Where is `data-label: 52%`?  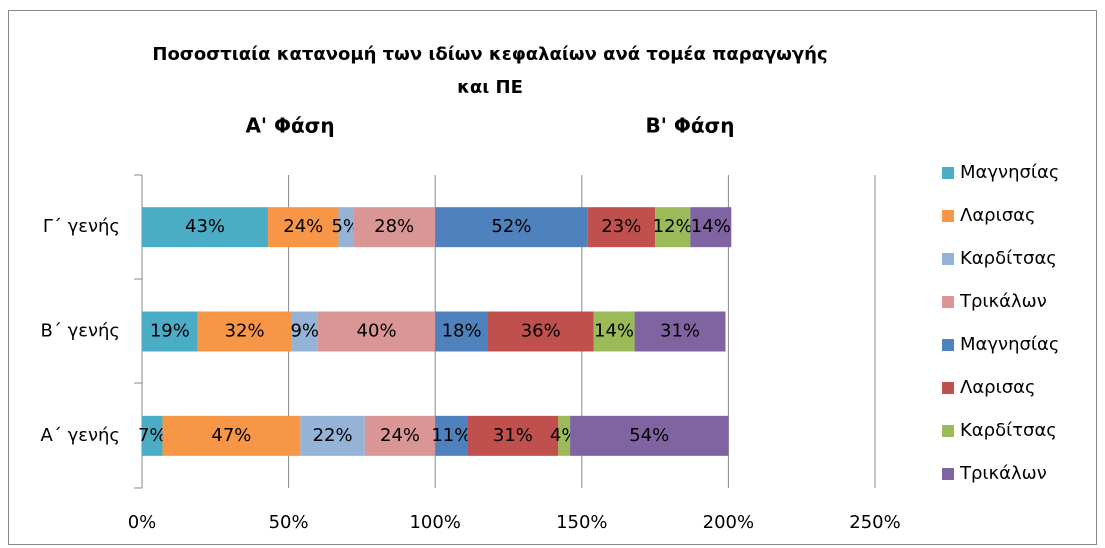 data-label: 52% is located at coordinates (511, 226).